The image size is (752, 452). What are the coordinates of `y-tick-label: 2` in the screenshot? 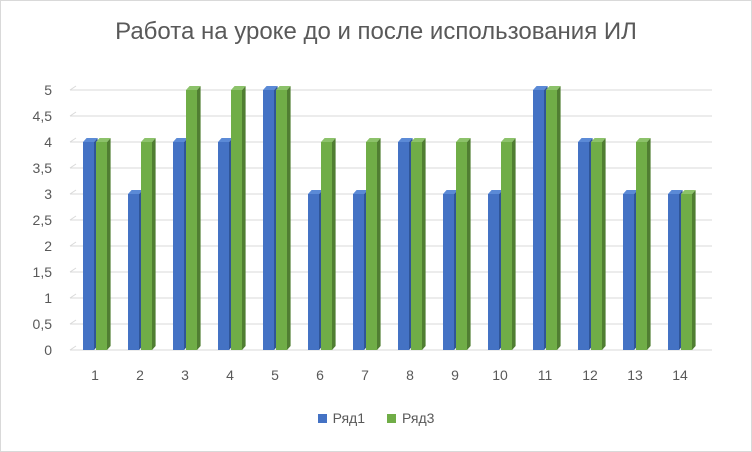 It's located at (48, 246).